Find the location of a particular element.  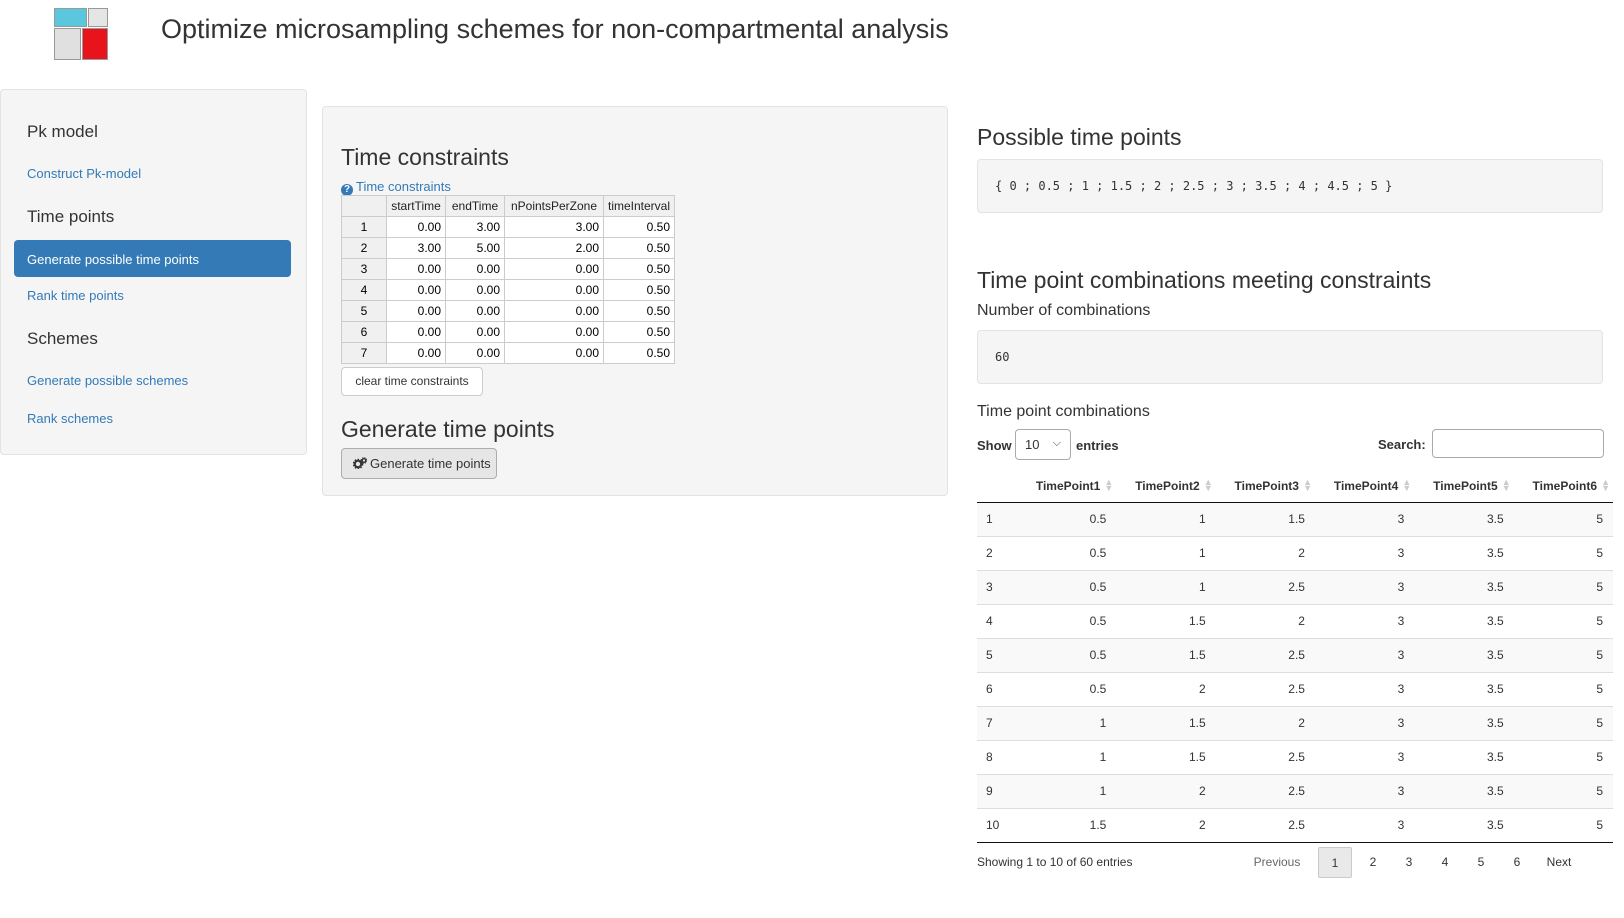

table-row: 7 1 1.5 2 3 3.5 5 is located at coordinates (1295, 722).